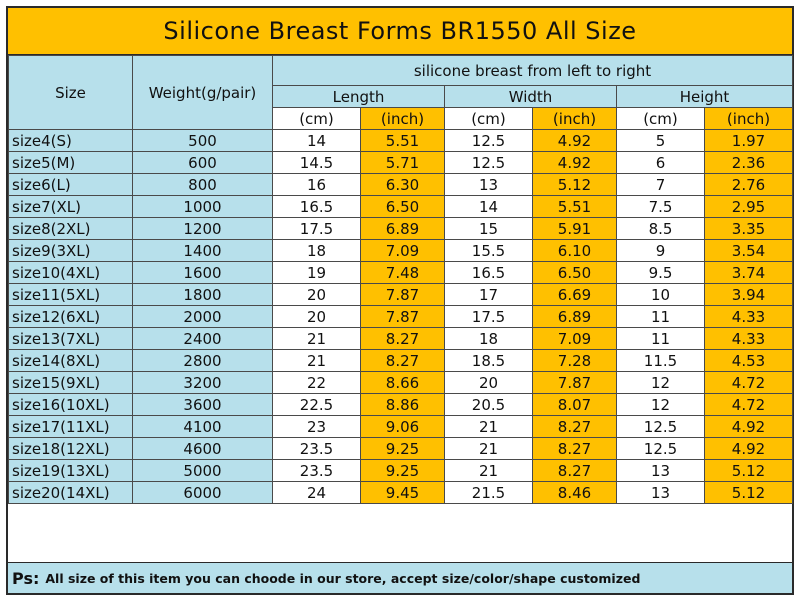  I want to click on cell-weight: 2400, so click(202, 338).